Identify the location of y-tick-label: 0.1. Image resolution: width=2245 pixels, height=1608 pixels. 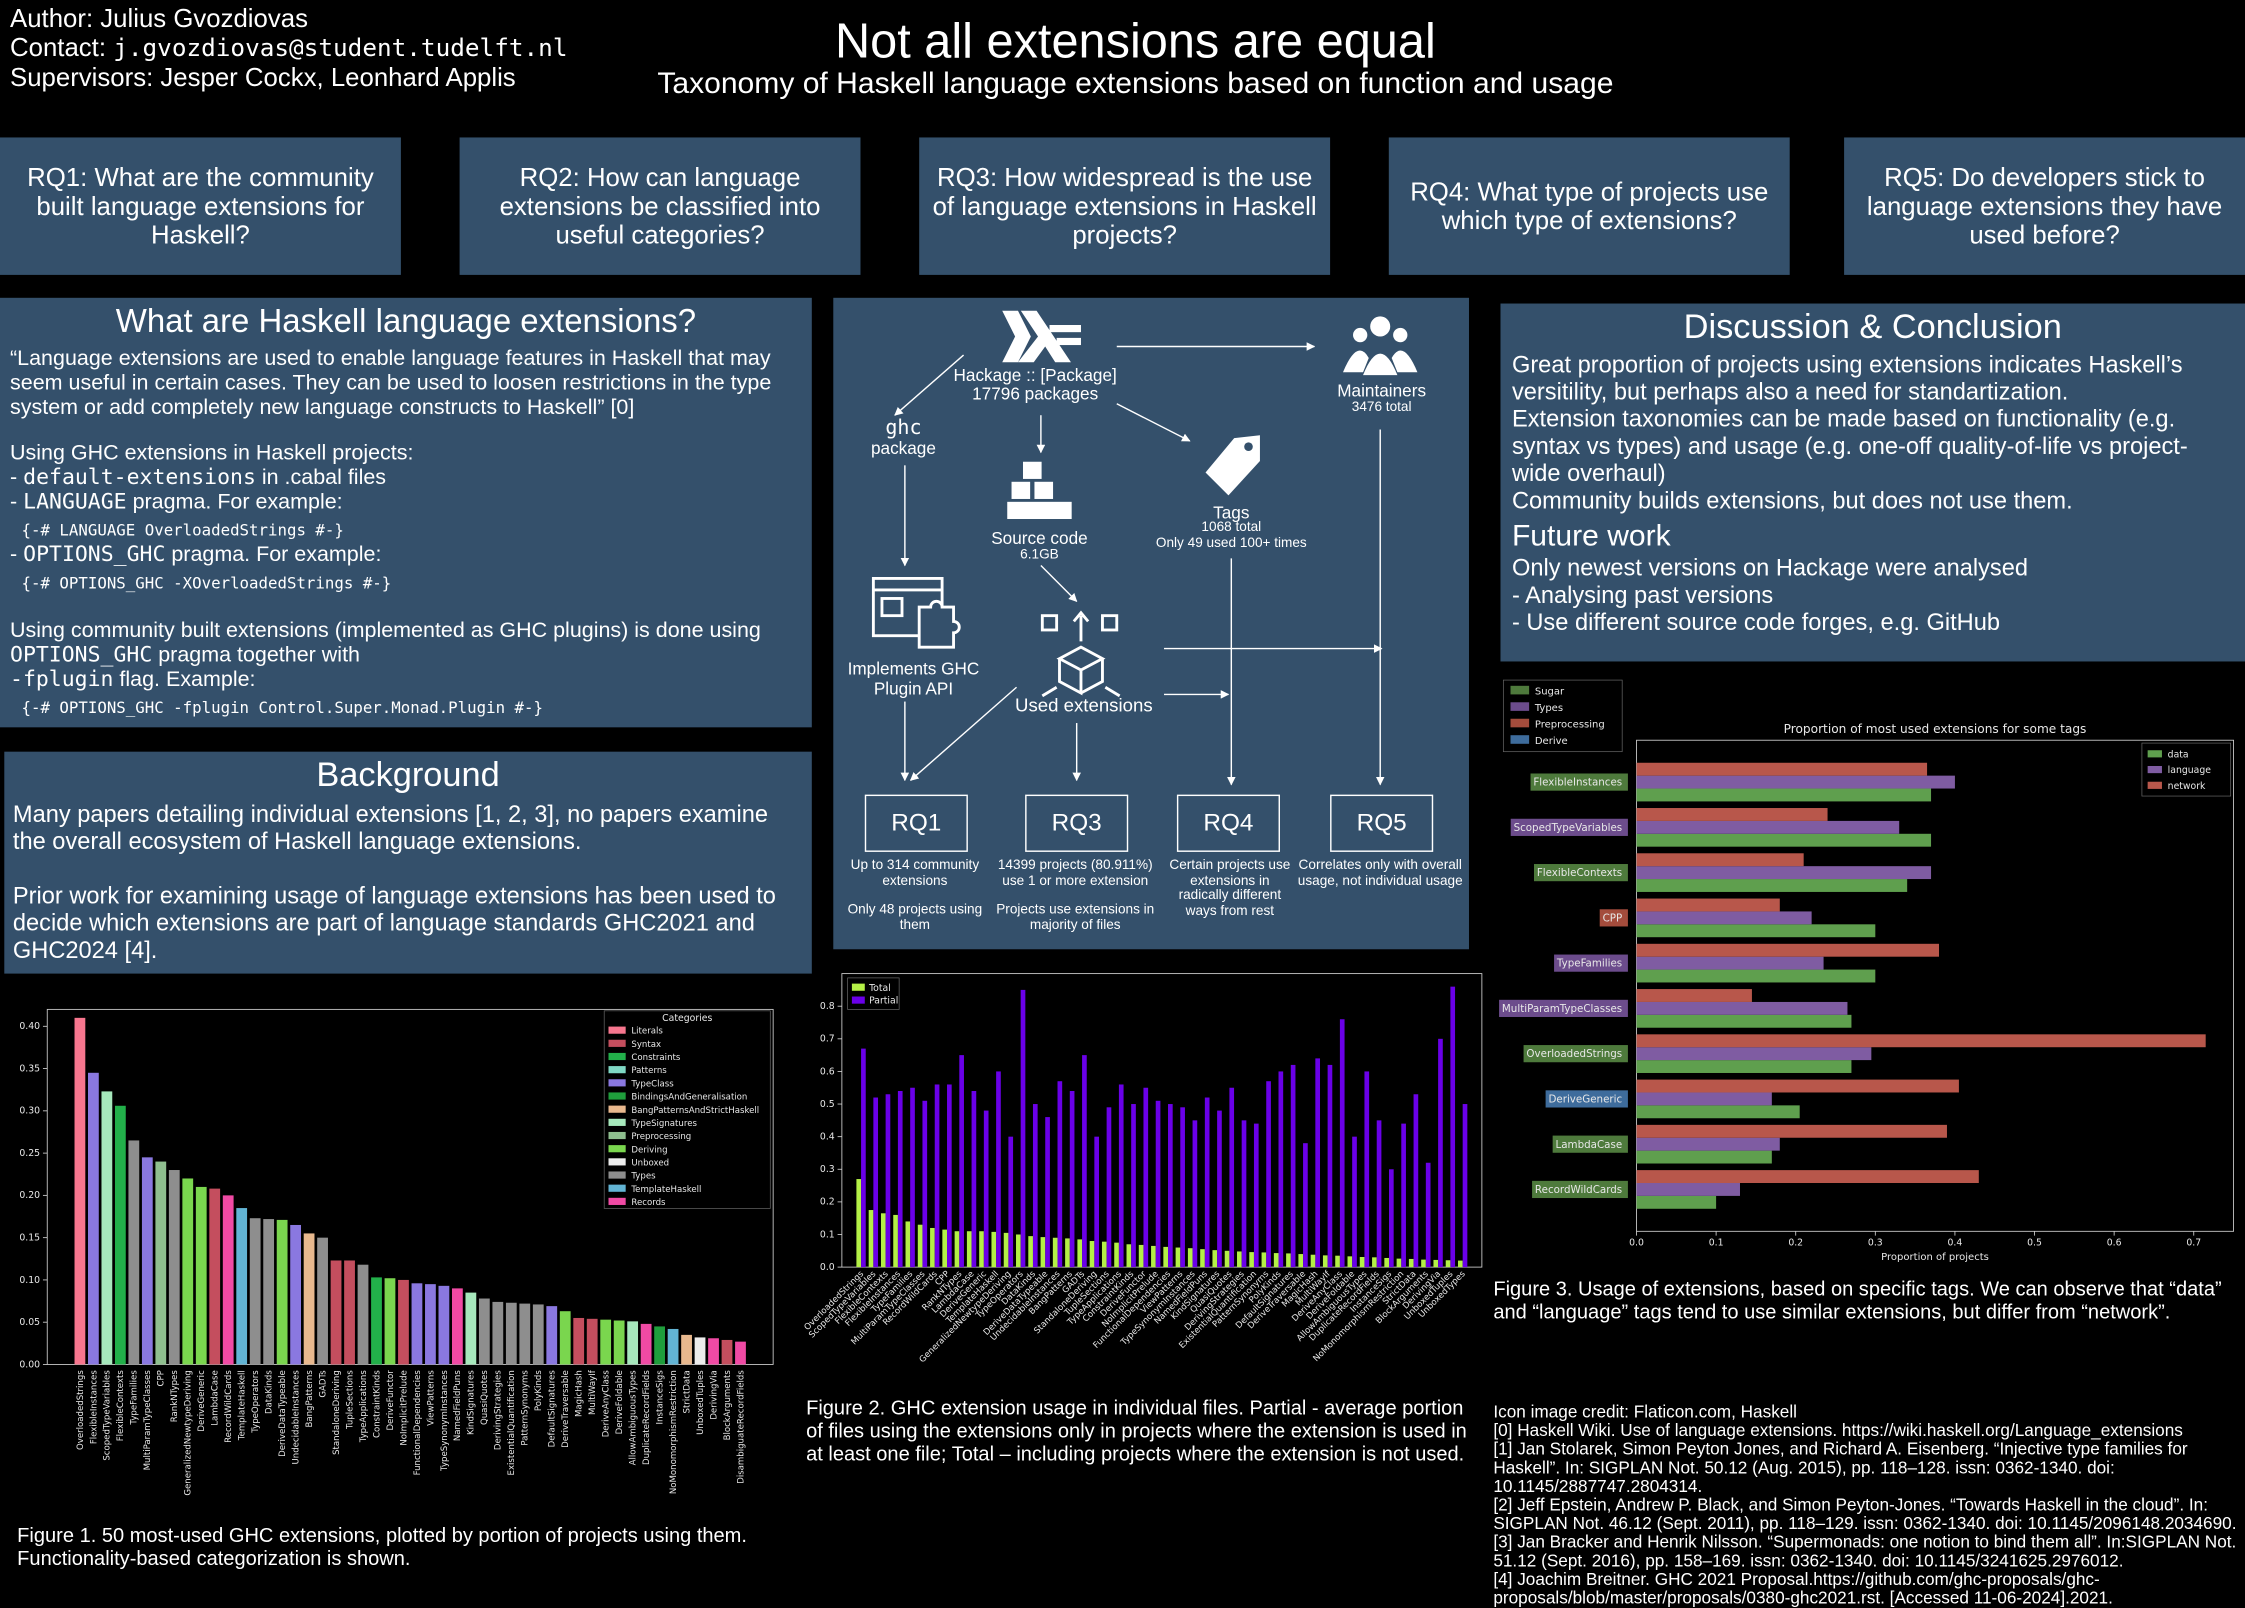
(827, 1234).